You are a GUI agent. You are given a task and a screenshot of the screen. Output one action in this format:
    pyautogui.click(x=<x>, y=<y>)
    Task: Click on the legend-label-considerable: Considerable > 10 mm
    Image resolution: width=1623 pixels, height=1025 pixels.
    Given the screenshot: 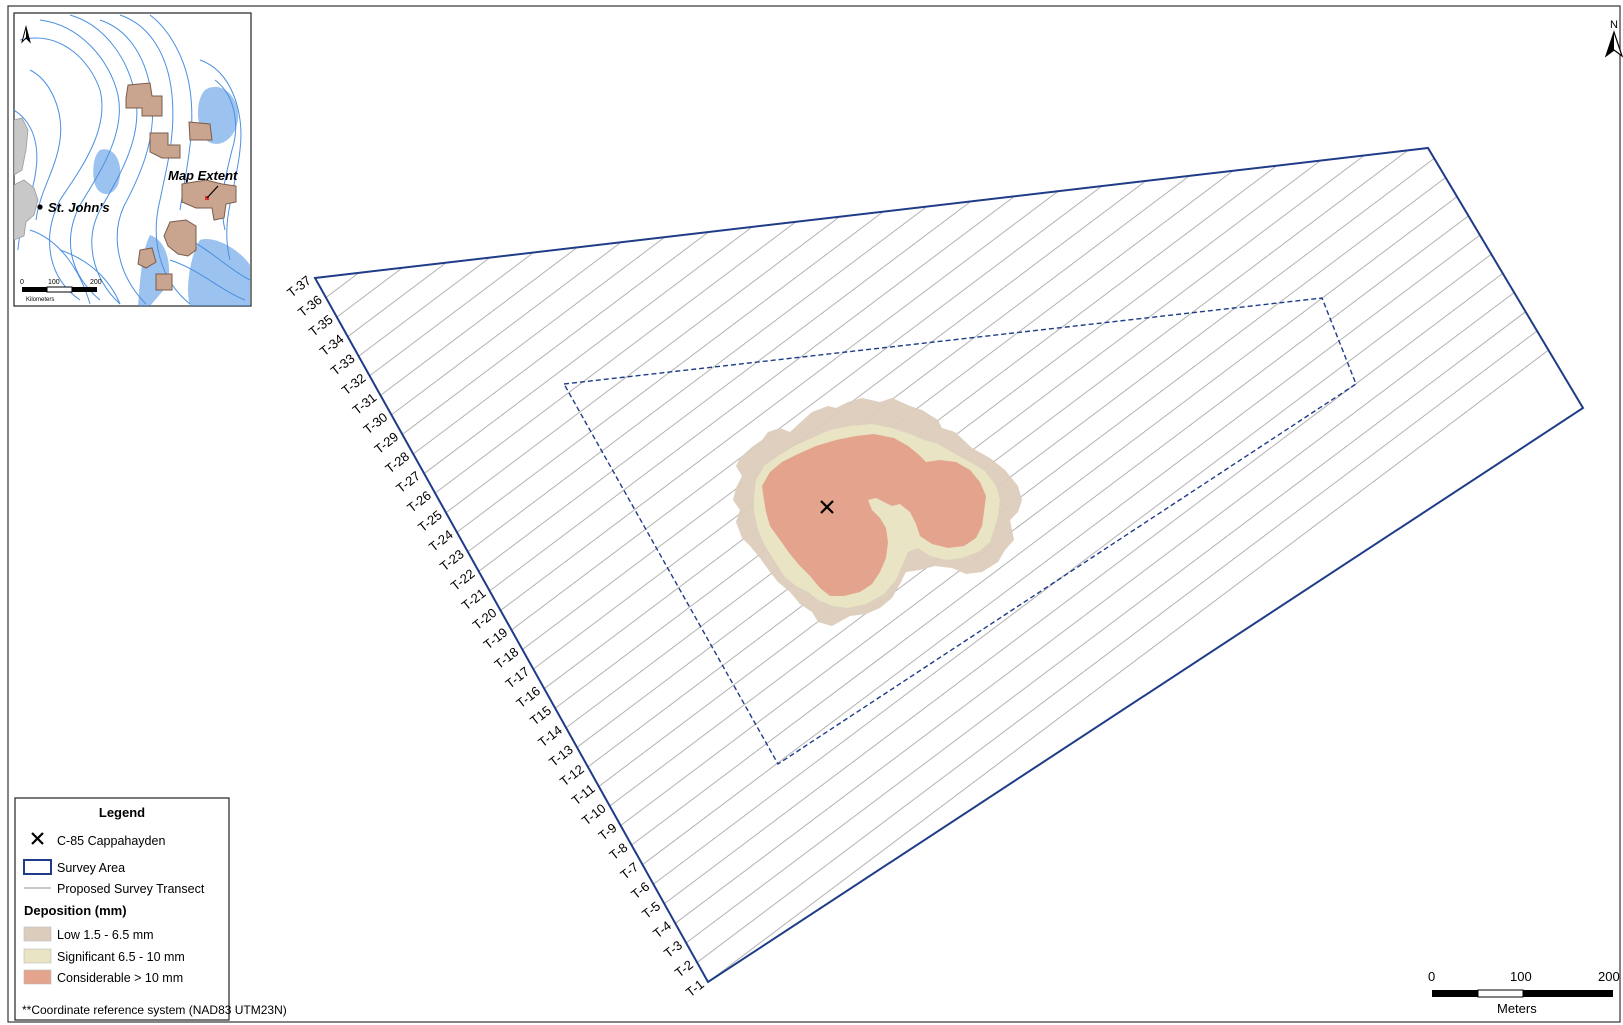 What is the action you would take?
    pyautogui.click(x=120, y=978)
    